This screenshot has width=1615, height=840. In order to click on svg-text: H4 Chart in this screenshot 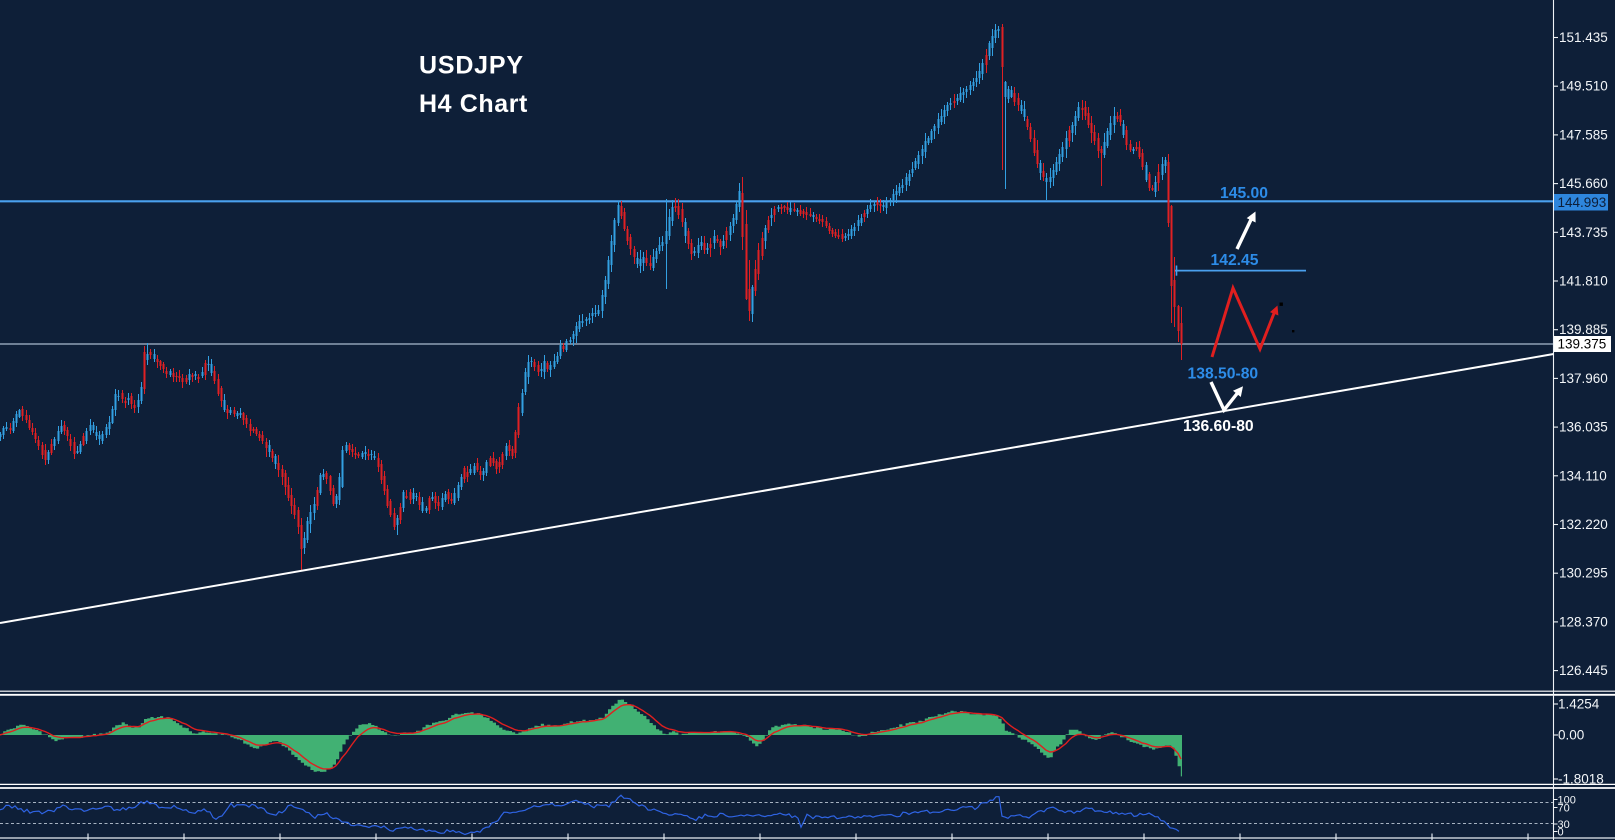, I will do `click(473, 104)`.